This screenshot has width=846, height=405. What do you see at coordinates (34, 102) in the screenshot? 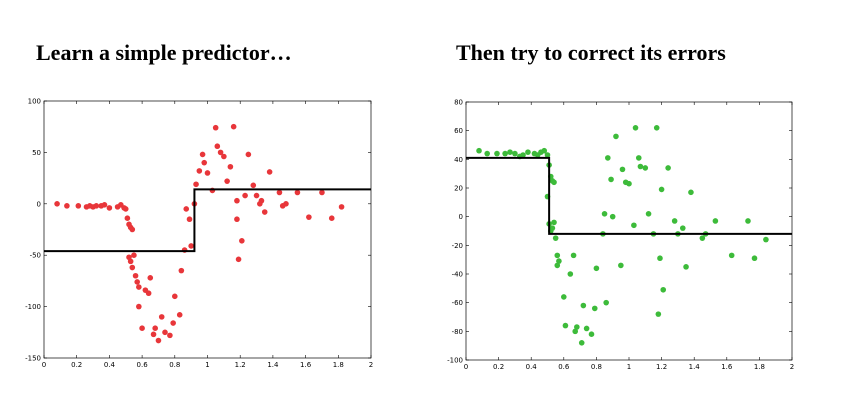
I see `left-y-tick-label: 100` at bounding box center [34, 102].